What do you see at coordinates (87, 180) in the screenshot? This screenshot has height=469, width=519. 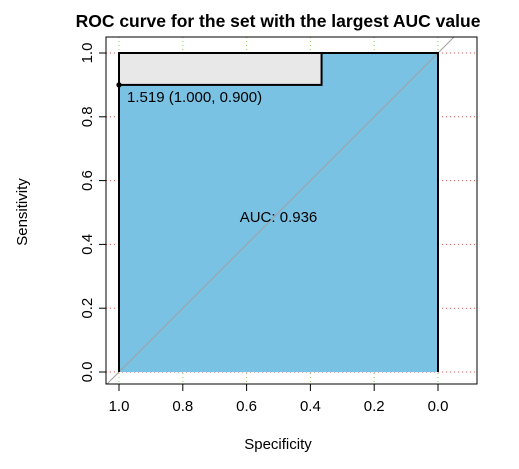 I see `y-tick-label-3: 0.6` at bounding box center [87, 180].